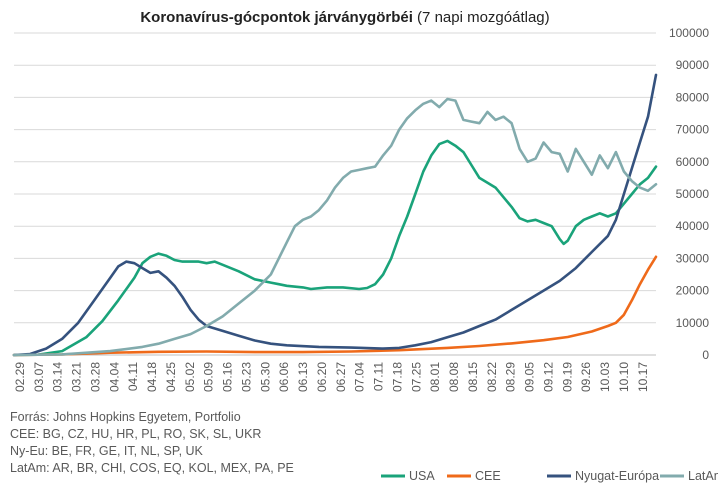  I want to click on source-line: CEE: BG, CZ, HU, HR, PL, RO, SK, SL, UKR, so click(135, 434).